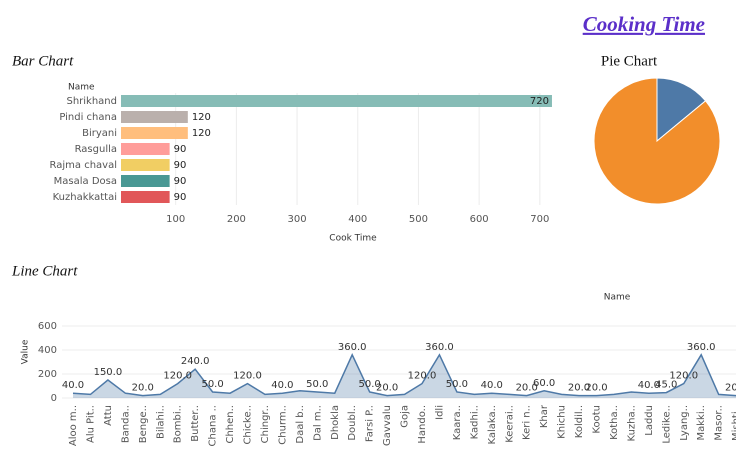 The width and height of the screenshot is (736, 454). Describe the element at coordinates (81, 88) in the screenshot. I see `bar-y-label: Name` at that location.